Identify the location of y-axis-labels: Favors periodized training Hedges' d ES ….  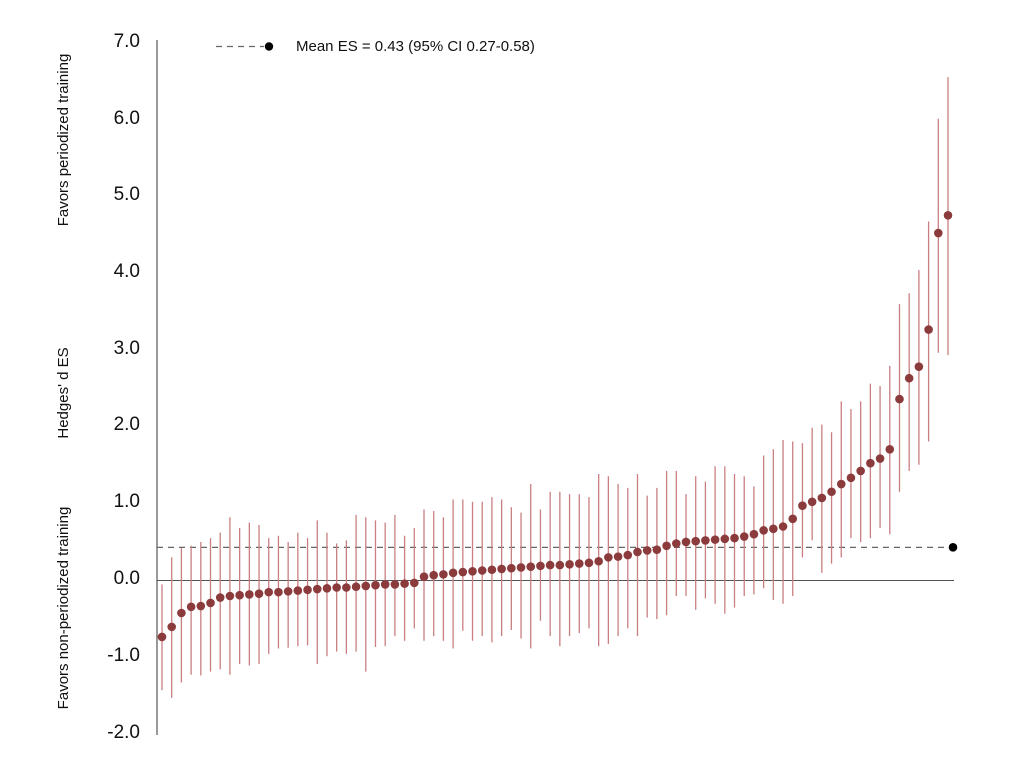
(63, 382).